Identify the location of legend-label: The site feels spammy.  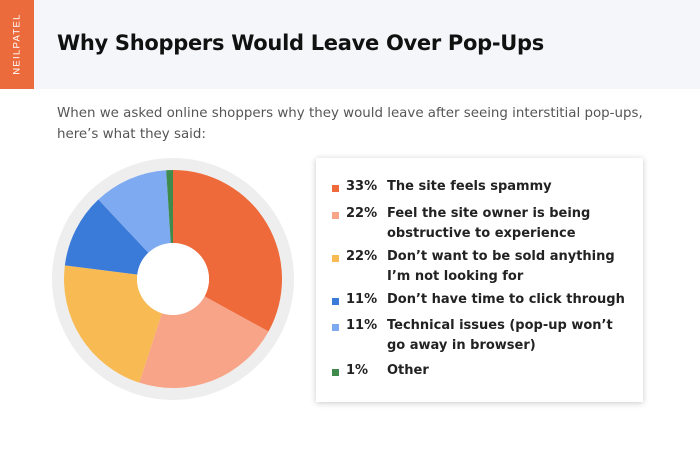
(469, 186).